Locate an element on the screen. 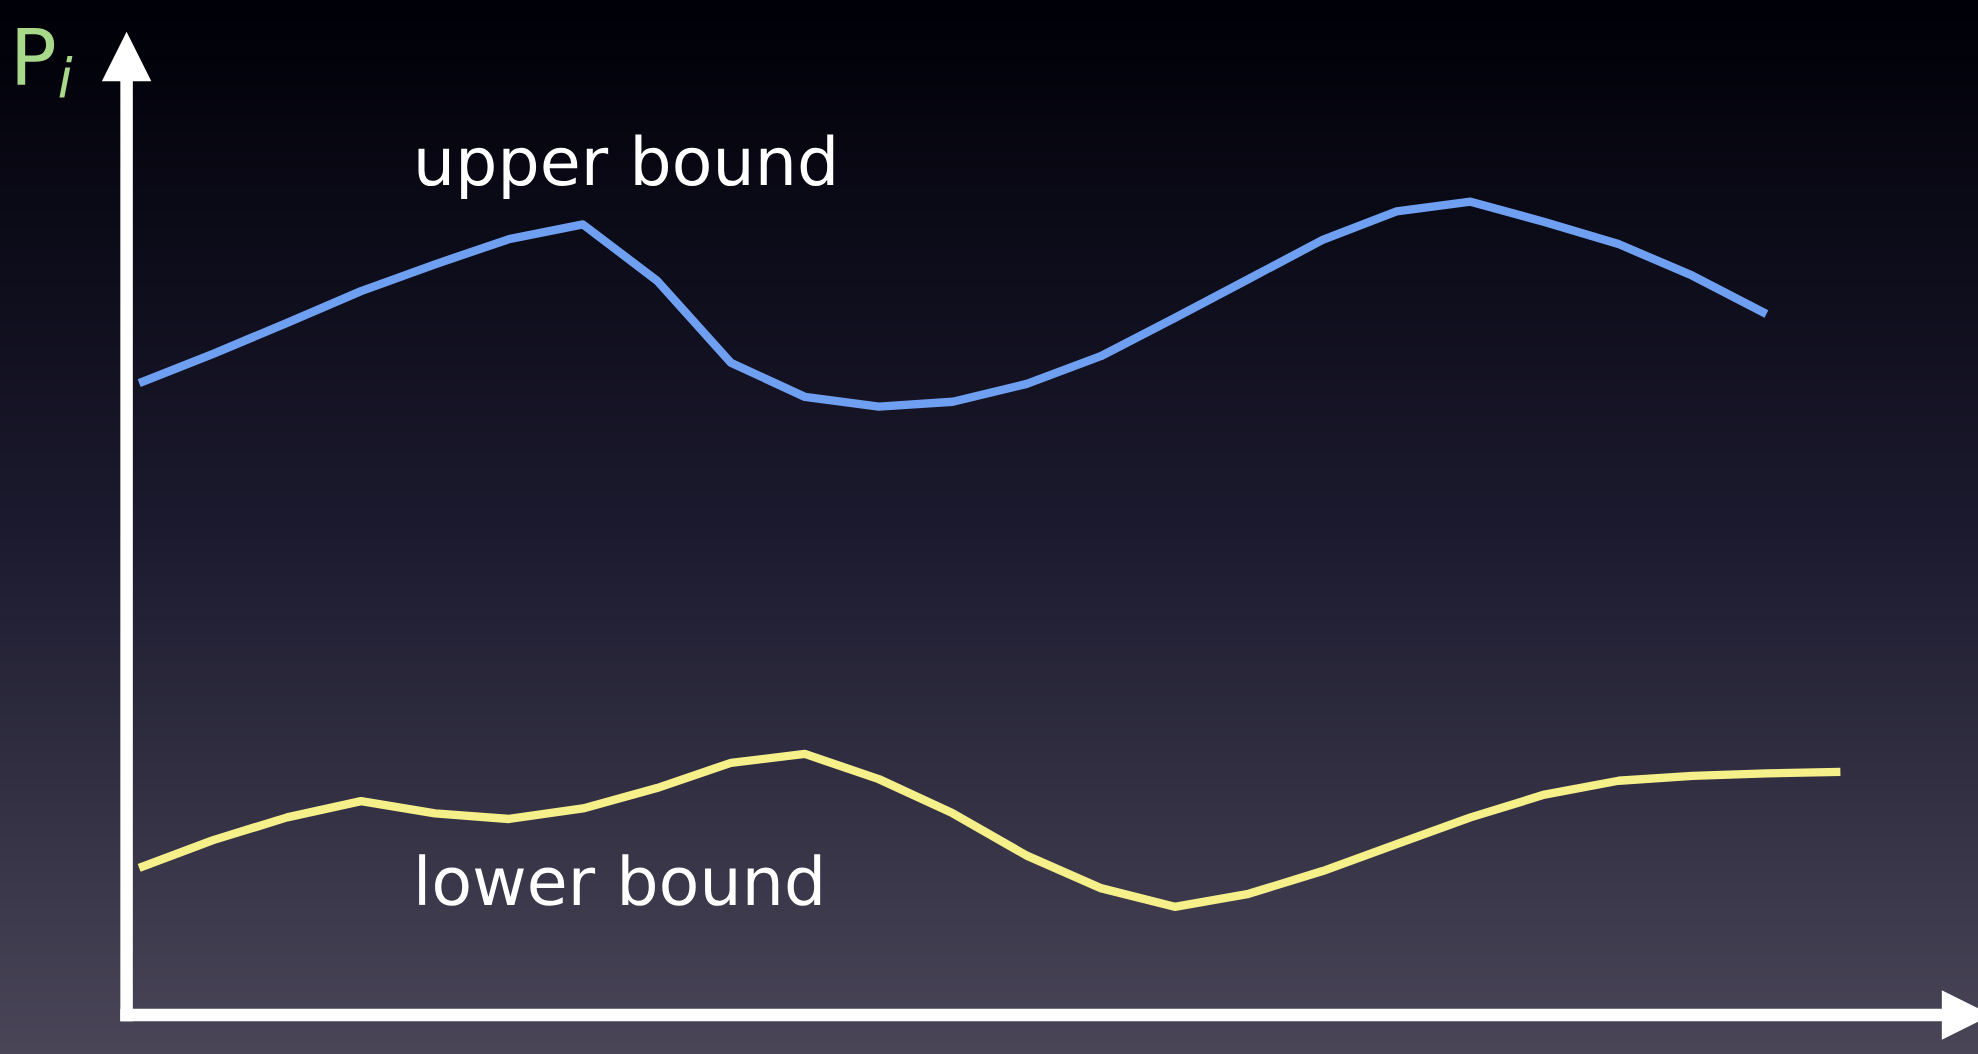  series-label: upper bound is located at coordinates (626, 166).